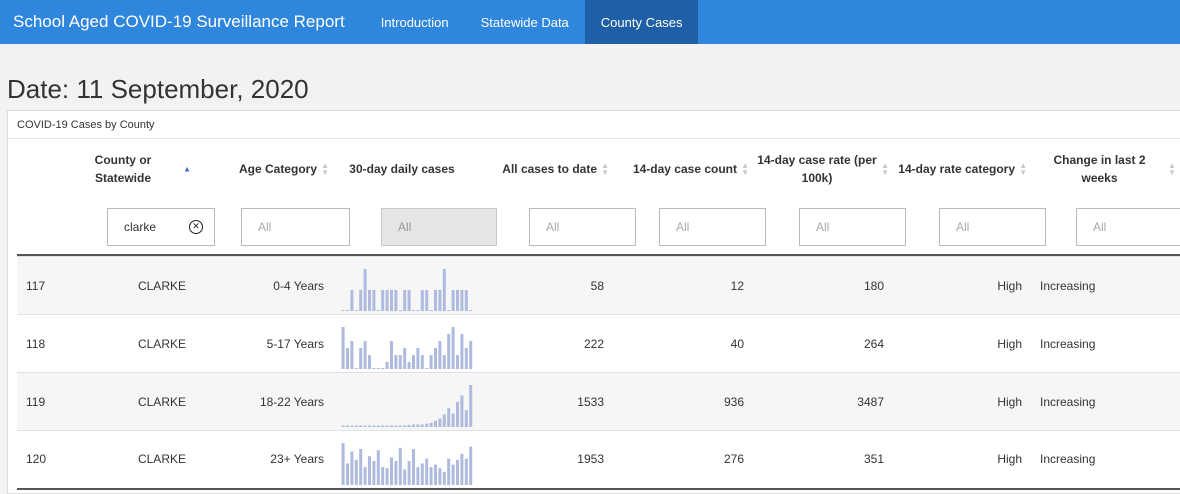 The height and width of the screenshot is (494, 1180). Describe the element at coordinates (992, 226) in the screenshot. I see `category-filter-input: All` at that location.